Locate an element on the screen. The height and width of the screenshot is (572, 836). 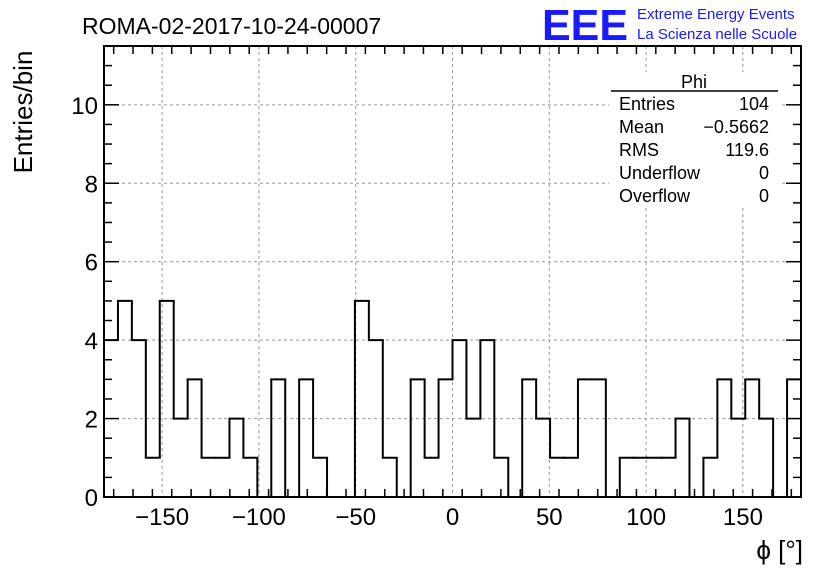
y-tick-label-3: 6 is located at coordinates (91, 263).